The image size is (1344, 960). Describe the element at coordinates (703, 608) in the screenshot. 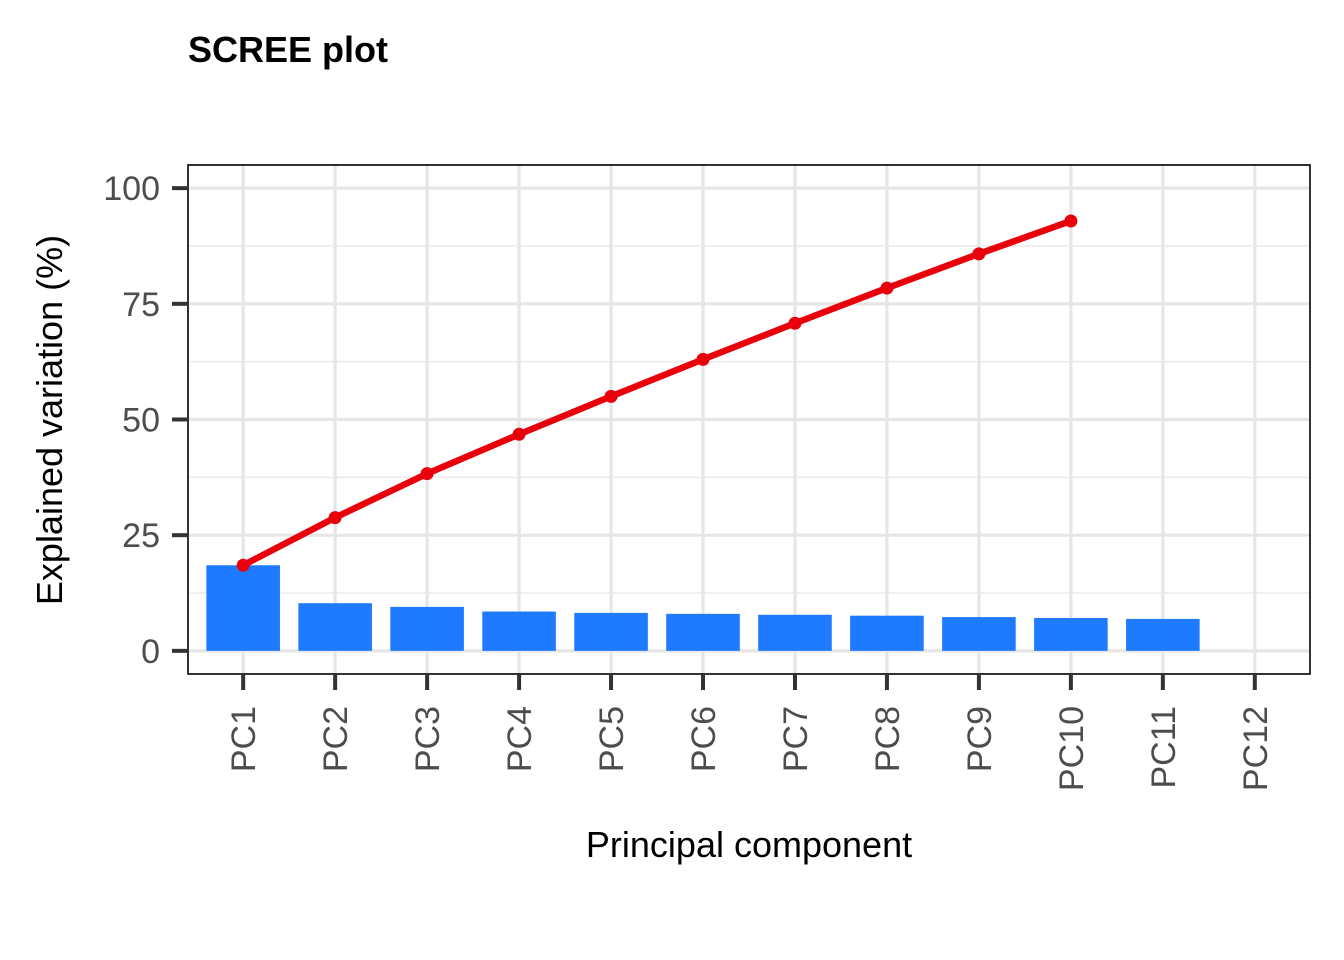

I see `bars` at that location.